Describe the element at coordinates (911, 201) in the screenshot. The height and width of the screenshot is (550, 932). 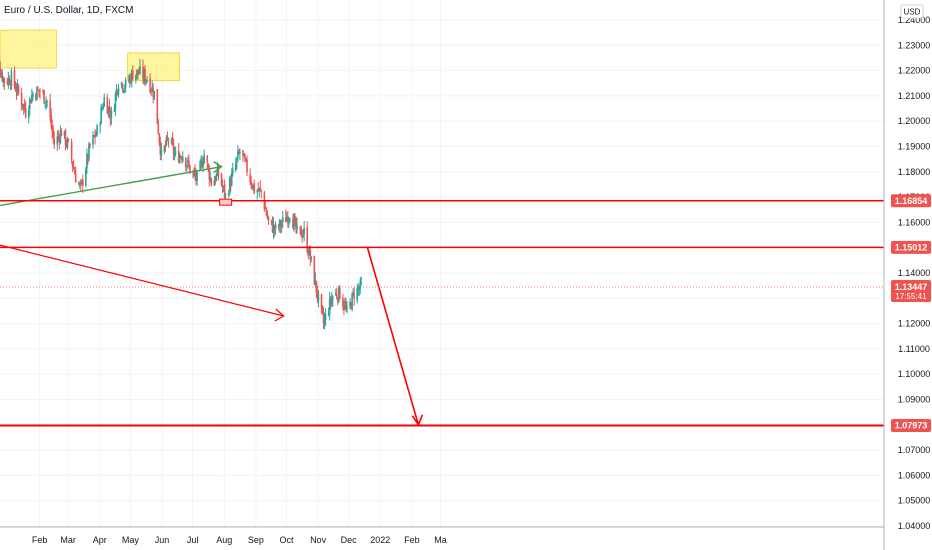
I see `level-badge-label: 1.16854` at that location.